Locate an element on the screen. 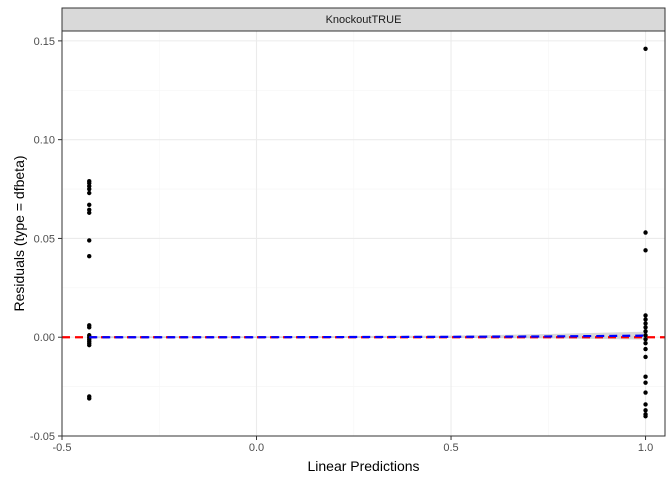 The height and width of the screenshot is (480, 672). x-axis-title: Linear Predictions is located at coordinates (363, 466).